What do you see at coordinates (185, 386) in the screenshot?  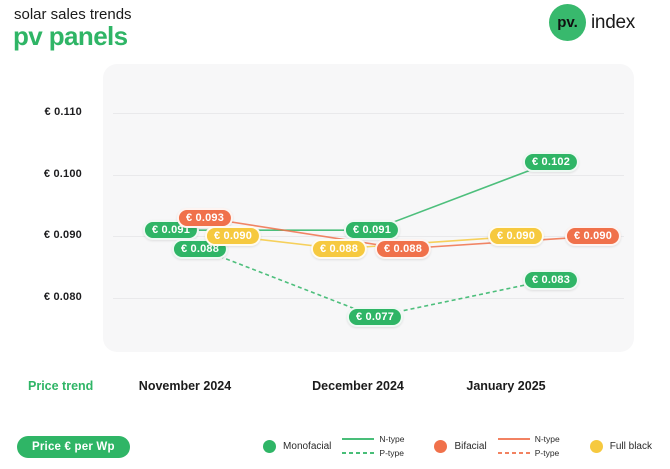 I see `x-axis-label: November 2024` at bounding box center [185, 386].